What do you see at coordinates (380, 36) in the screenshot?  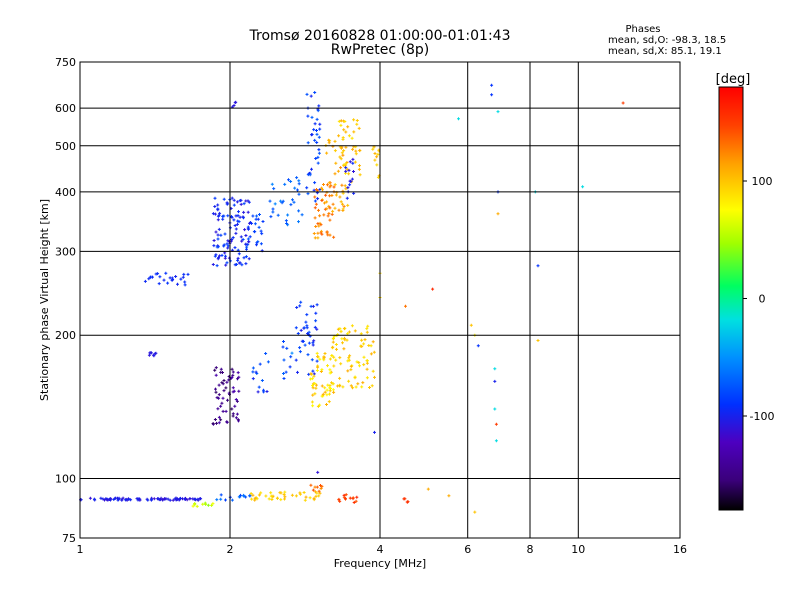 I see `chart-title: Tromsø 20160828 01:00:00-01:01:43` at bounding box center [380, 36].